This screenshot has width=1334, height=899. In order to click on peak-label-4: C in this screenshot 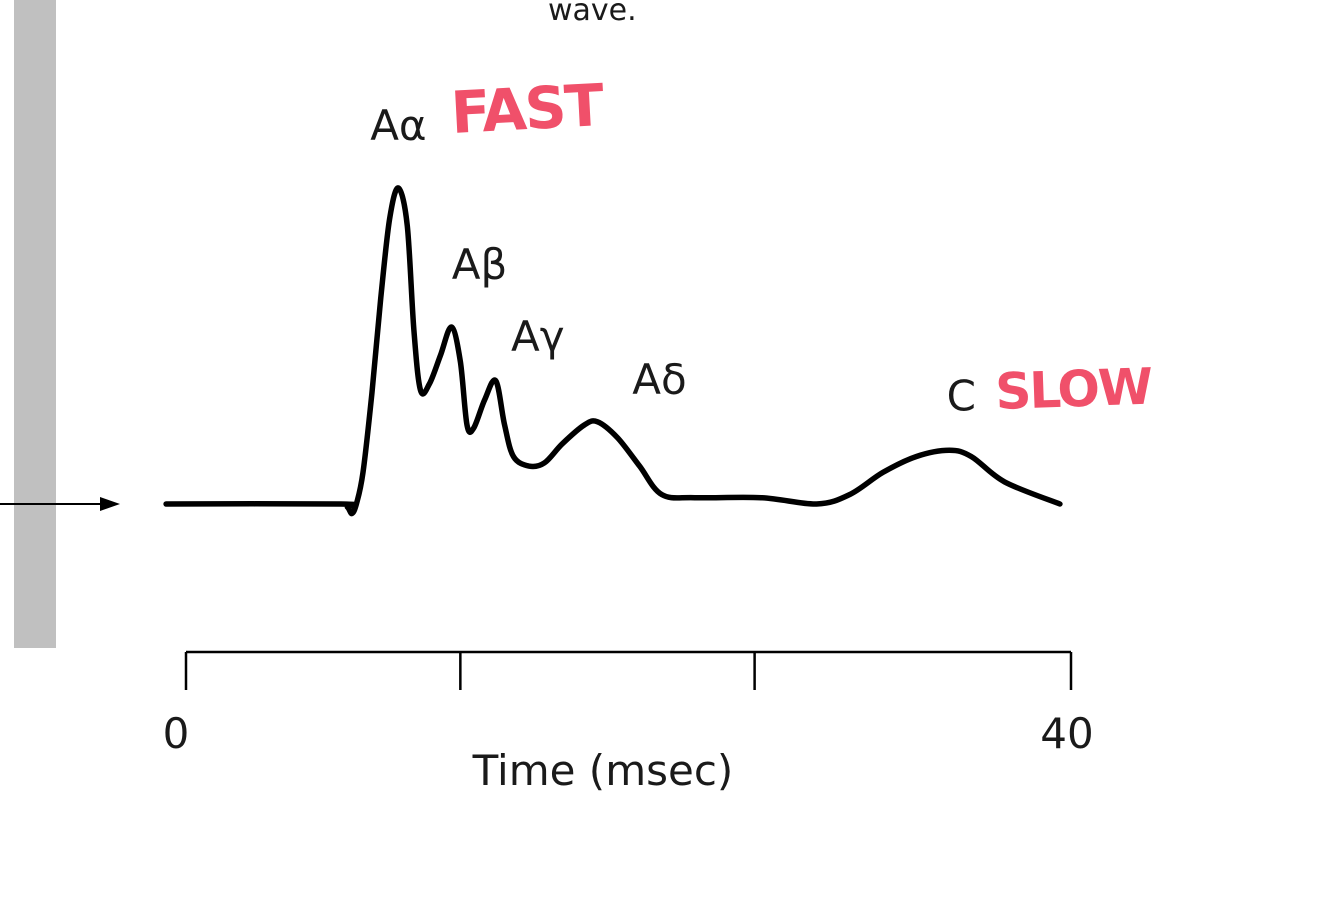, I will do `click(961, 395)`.